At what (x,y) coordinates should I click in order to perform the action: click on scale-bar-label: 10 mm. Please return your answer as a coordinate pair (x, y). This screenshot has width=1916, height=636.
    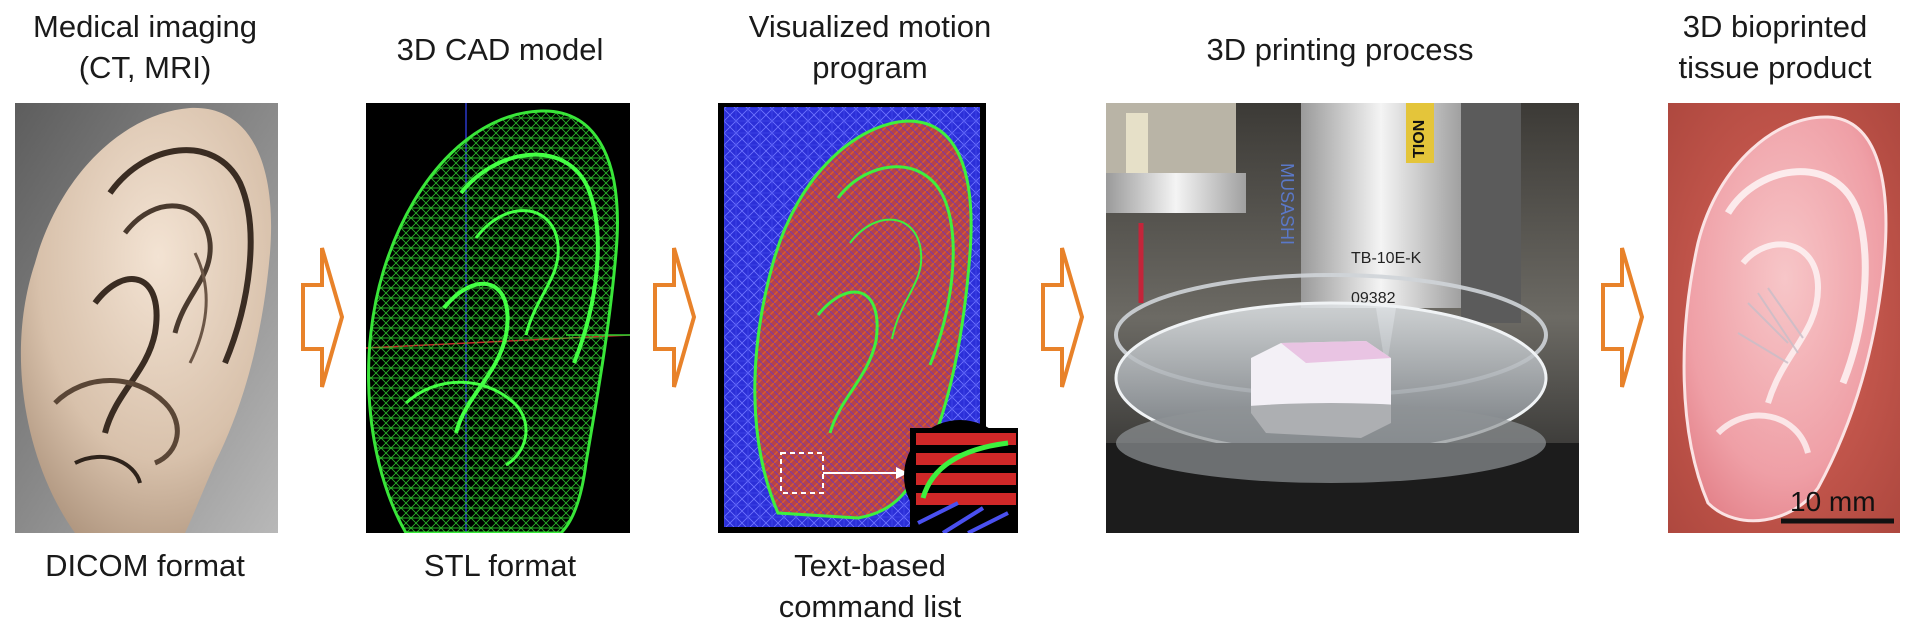
    Looking at the image, I should click on (1833, 501).